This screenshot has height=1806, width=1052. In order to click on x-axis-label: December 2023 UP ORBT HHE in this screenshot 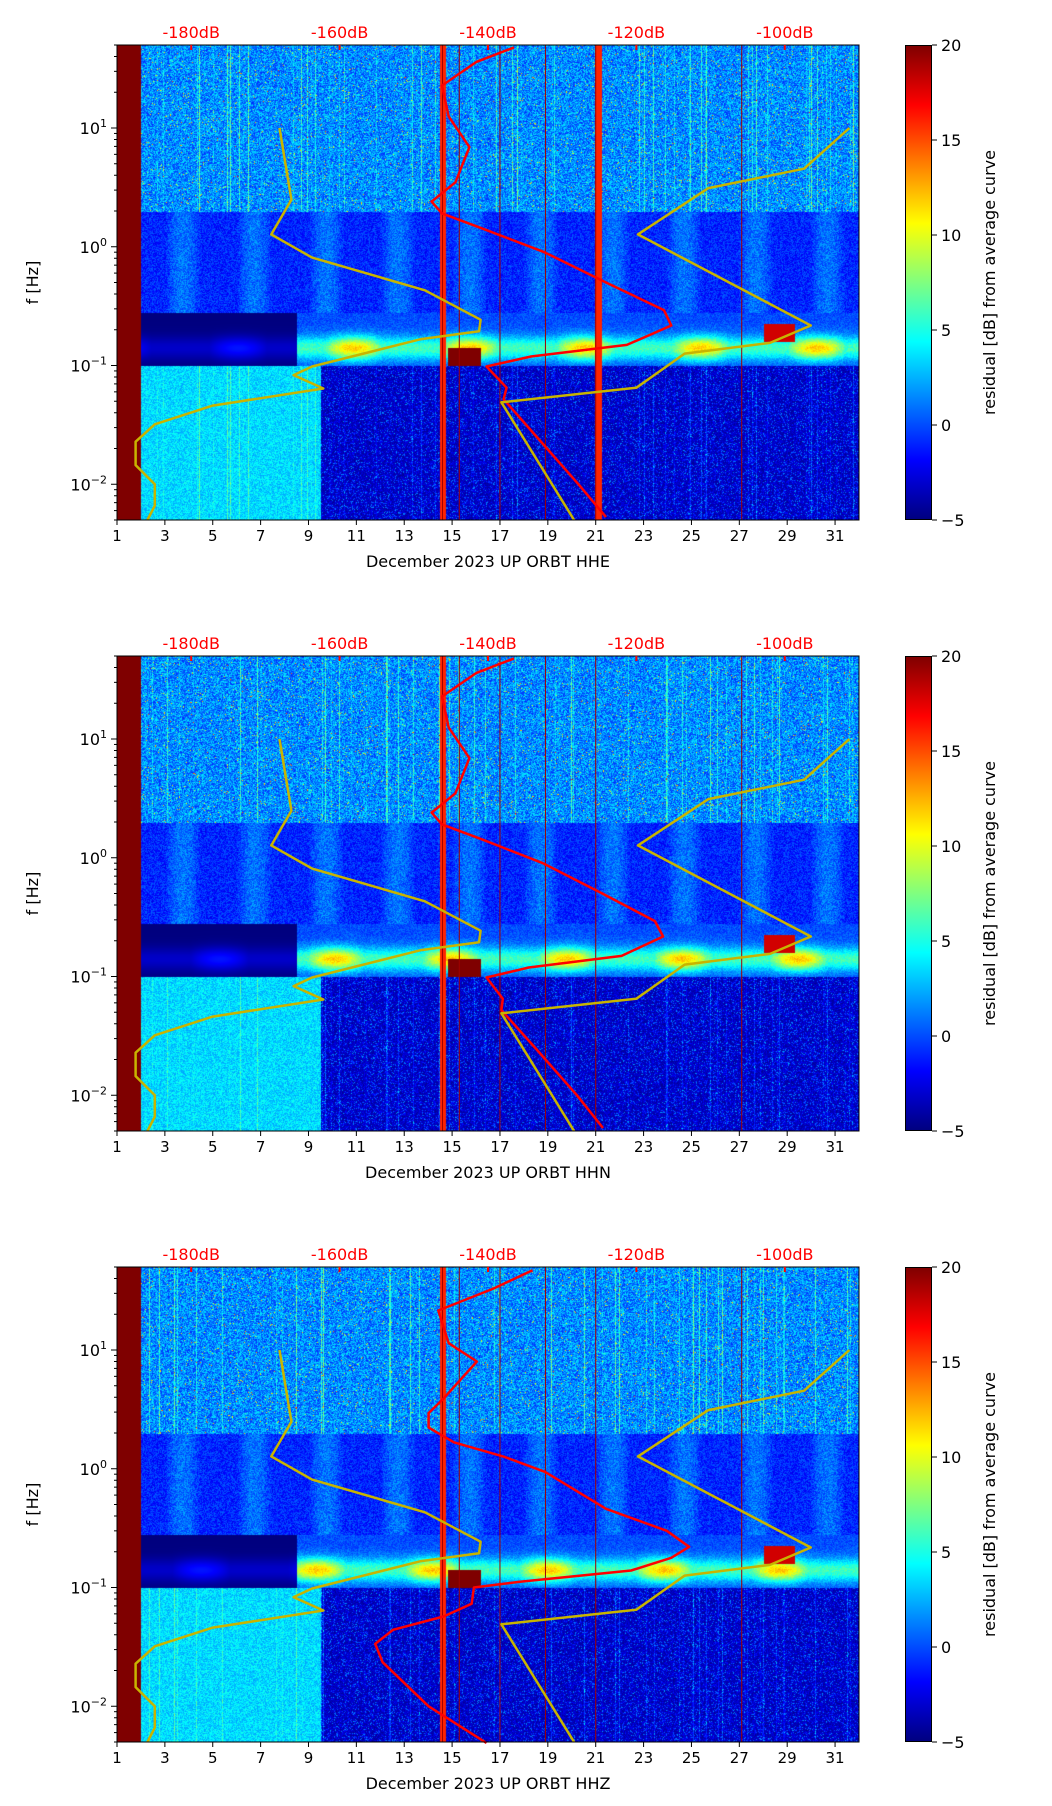, I will do `click(488, 561)`.